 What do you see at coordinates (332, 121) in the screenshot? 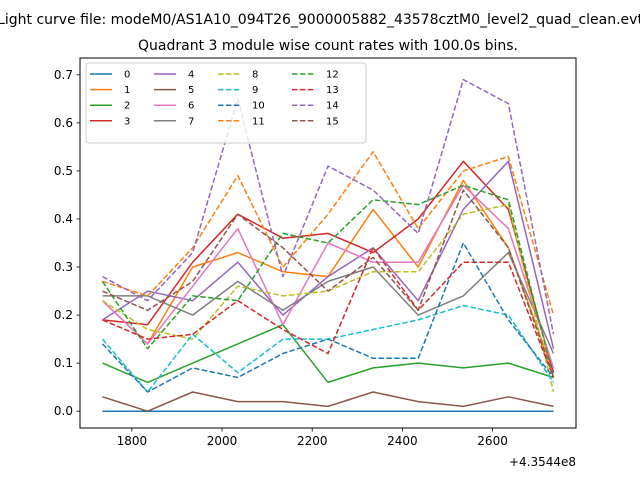
I see `legend-label-15: 15` at bounding box center [332, 121].